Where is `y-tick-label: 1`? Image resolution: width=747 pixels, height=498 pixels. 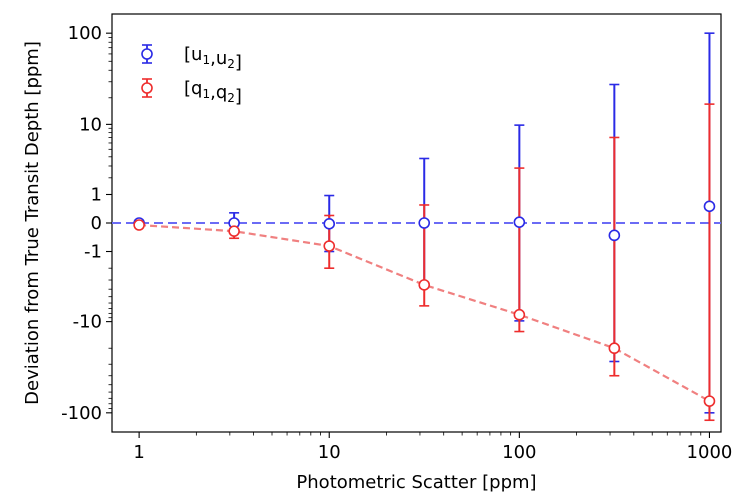 y-tick-label: 1 is located at coordinates (96, 194).